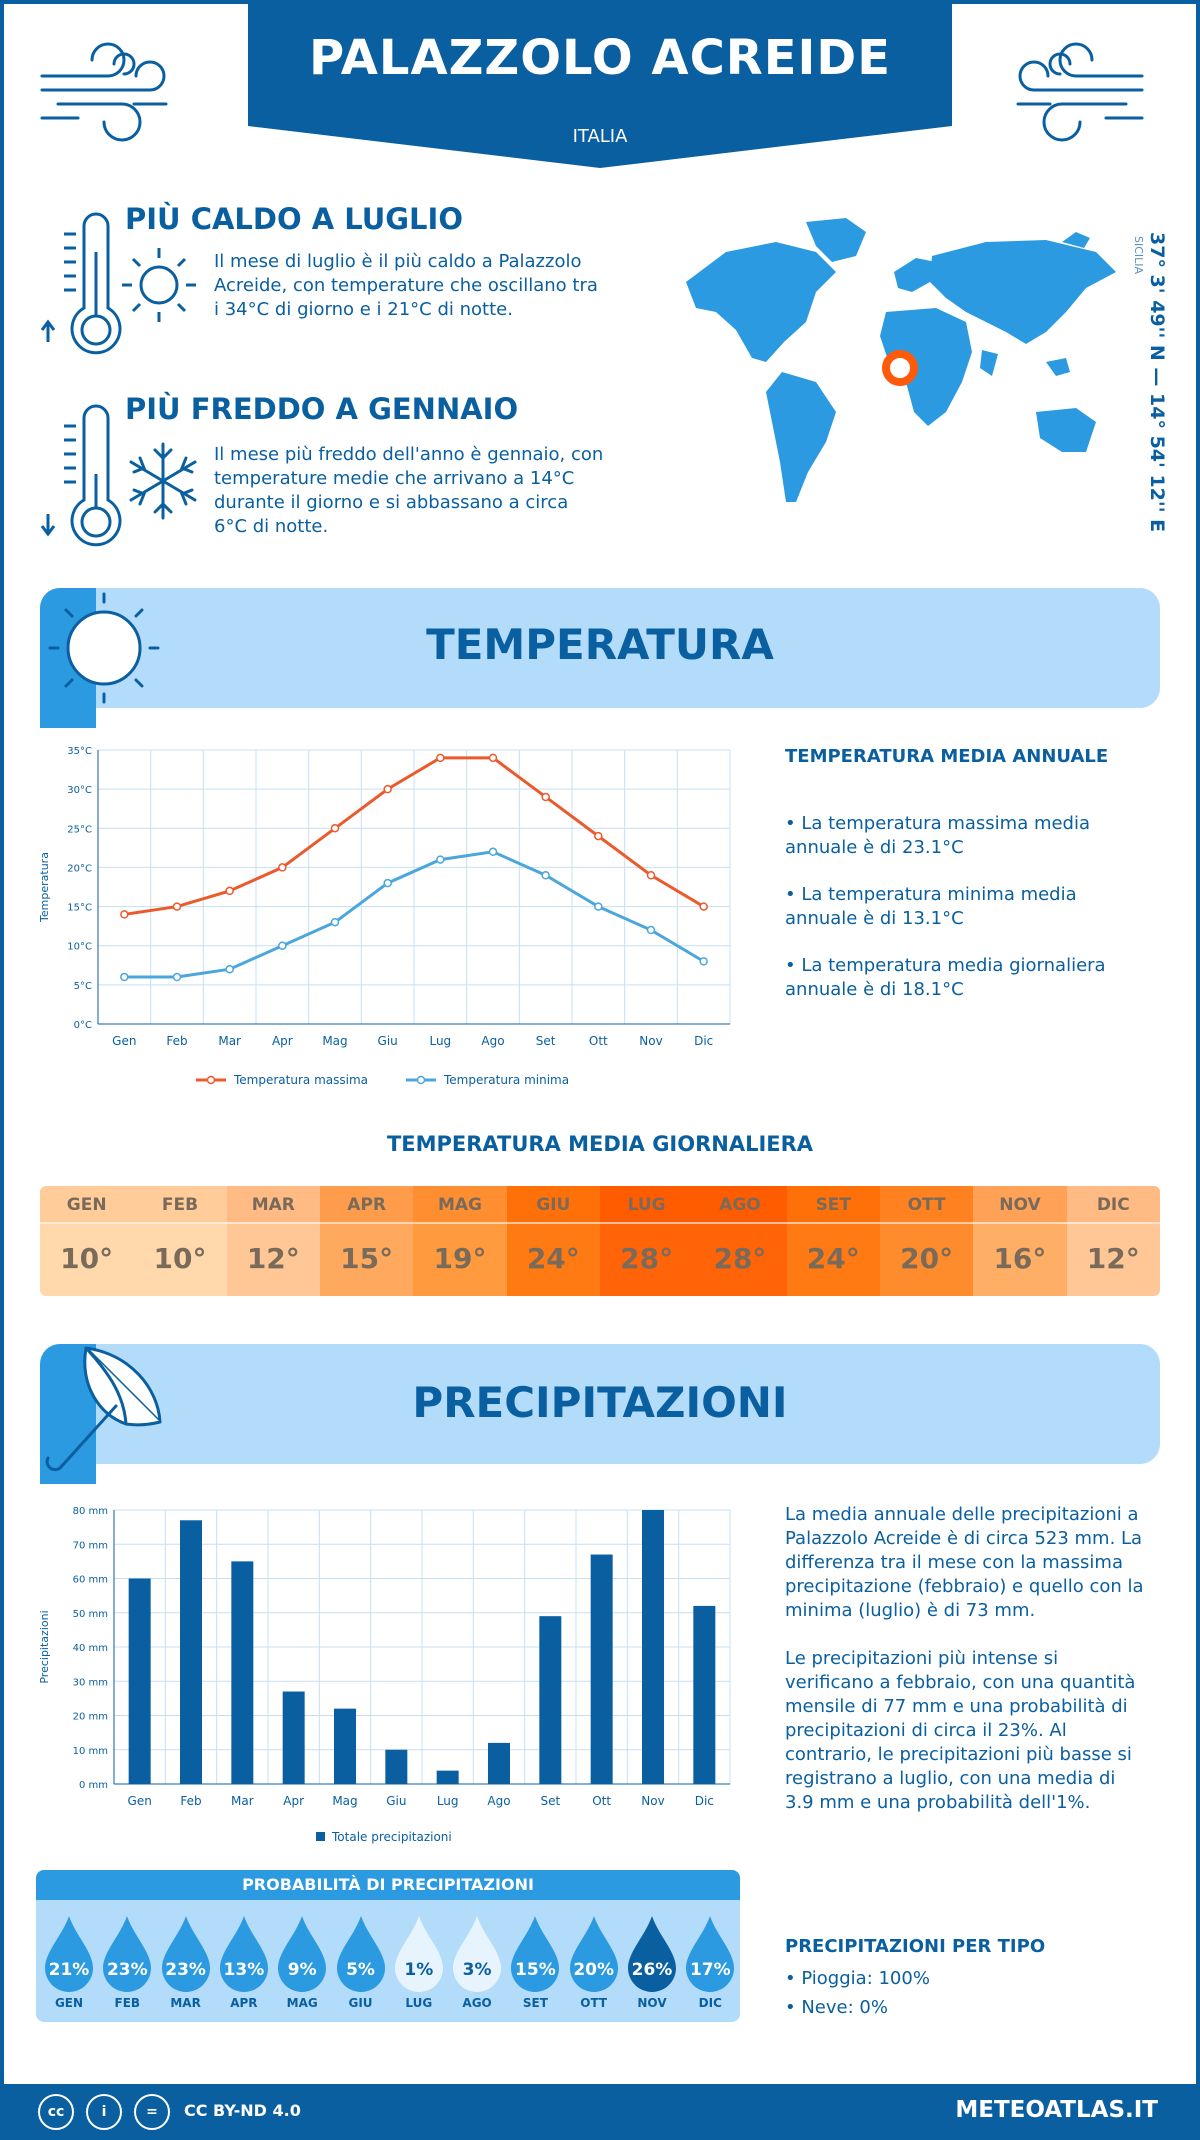  What do you see at coordinates (646, 1241) in the screenshot?
I see `daily-temp-cell: LUG 28°` at bounding box center [646, 1241].